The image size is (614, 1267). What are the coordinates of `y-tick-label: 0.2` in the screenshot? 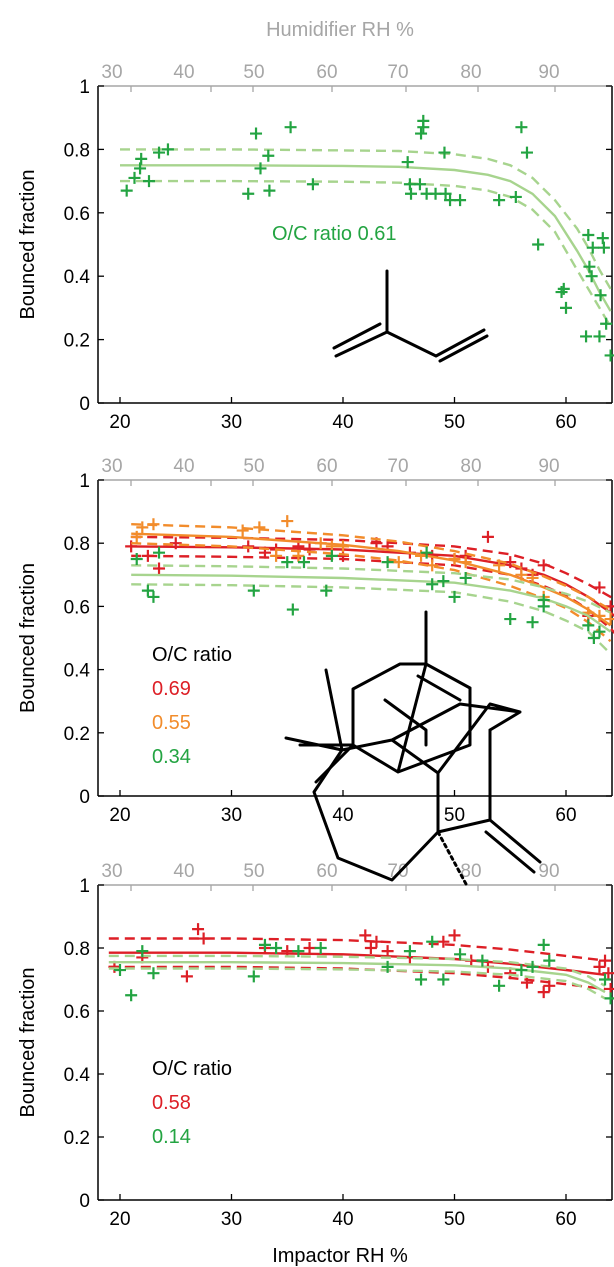 It's located at (77, 734).